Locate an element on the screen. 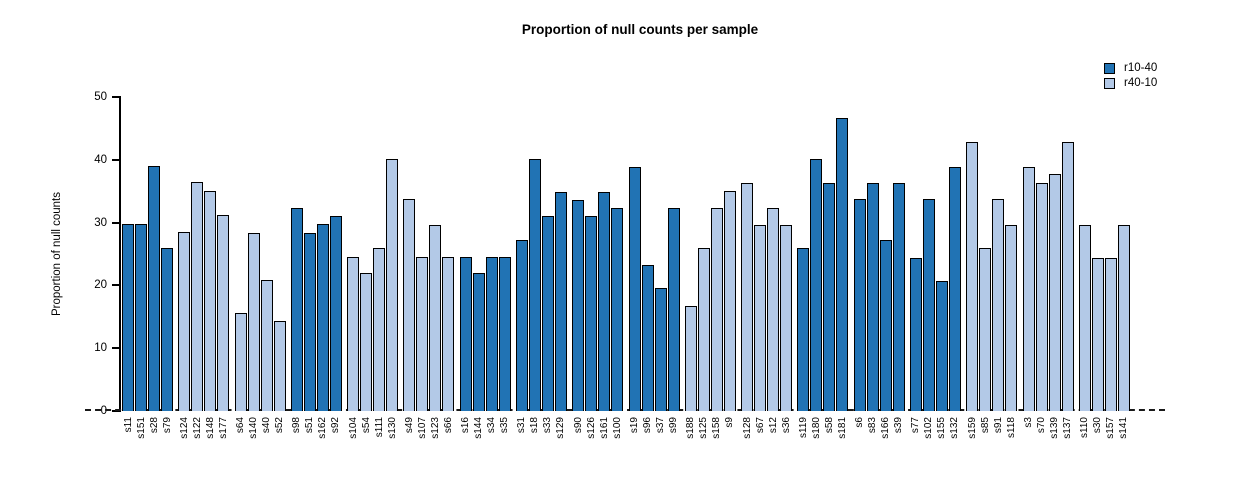  bar-cell: s39 is located at coordinates (898, 265).